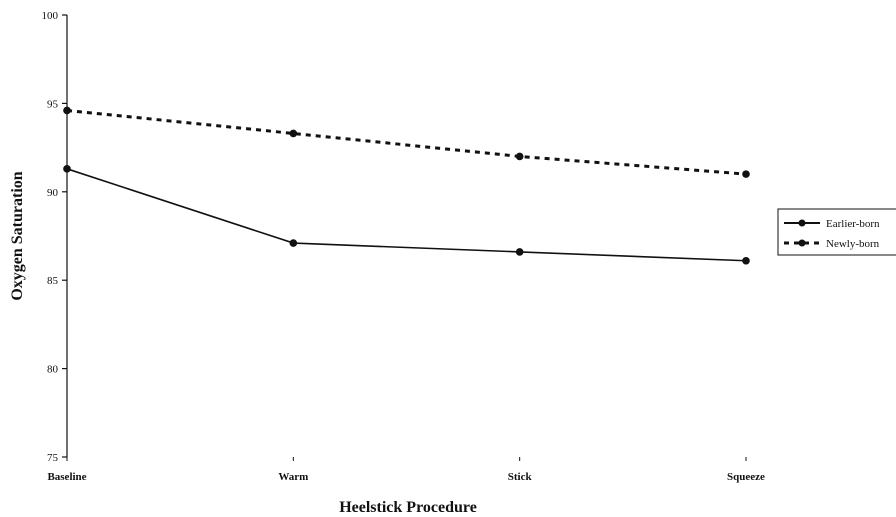 The width and height of the screenshot is (896, 517). I want to click on series-line-newly-born, so click(406, 142).